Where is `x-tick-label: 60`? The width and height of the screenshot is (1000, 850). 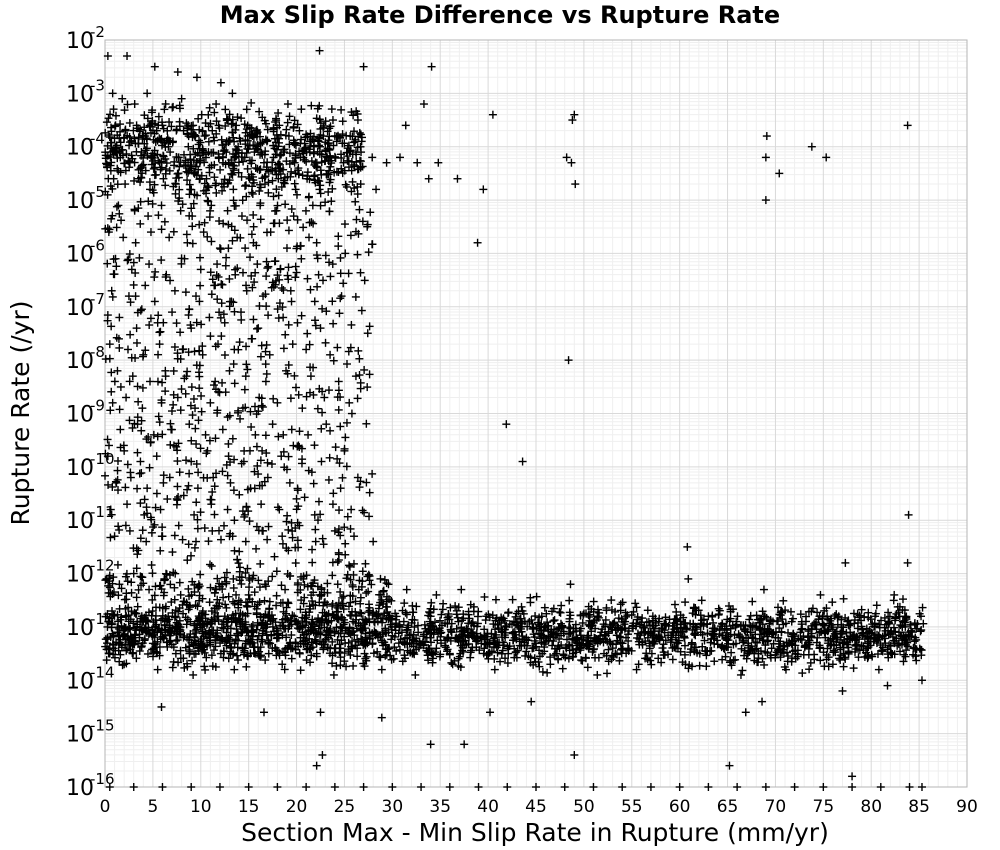
x-tick-label: 60 is located at coordinates (680, 807).